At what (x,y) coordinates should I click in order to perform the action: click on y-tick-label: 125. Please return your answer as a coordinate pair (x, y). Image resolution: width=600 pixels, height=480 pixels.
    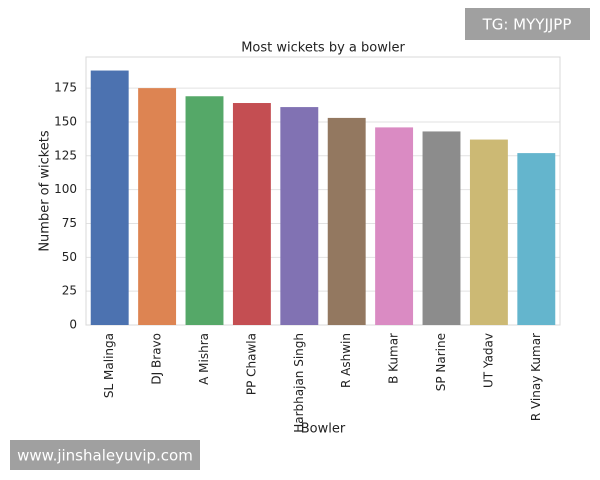
    Looking at the image, I should click on (65, 155).